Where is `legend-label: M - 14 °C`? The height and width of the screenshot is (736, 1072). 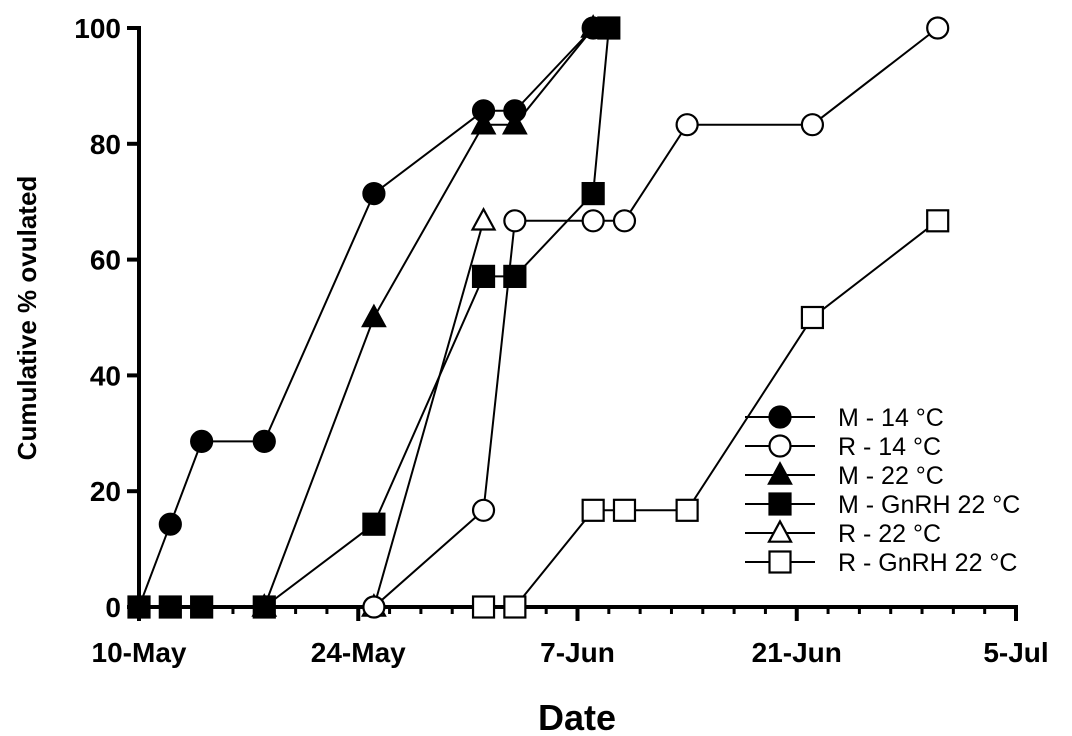
legend-label: M - 14 °C is located at coordinates (891, 418).